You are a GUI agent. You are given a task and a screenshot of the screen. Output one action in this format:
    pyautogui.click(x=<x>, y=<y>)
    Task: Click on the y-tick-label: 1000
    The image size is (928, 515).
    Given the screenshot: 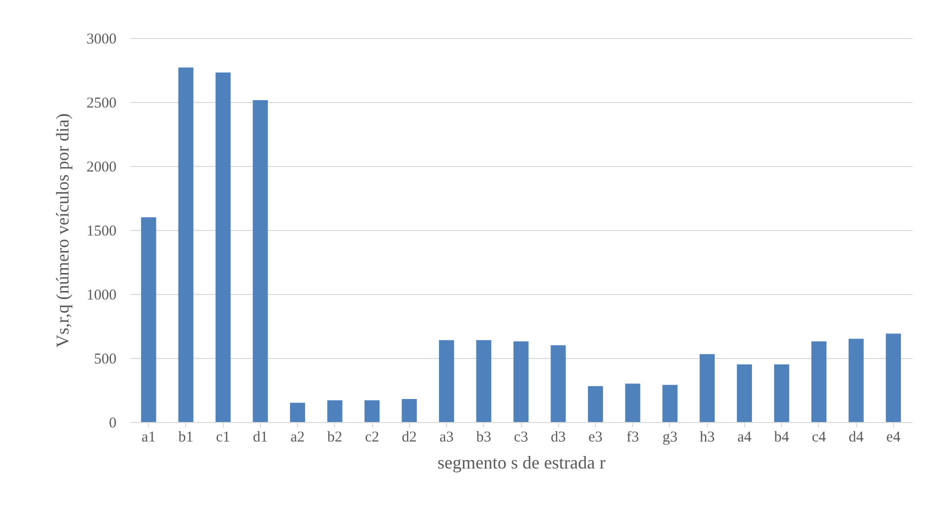 What is the action you would take?
    pyautogui.click(x=101, y=296)
    